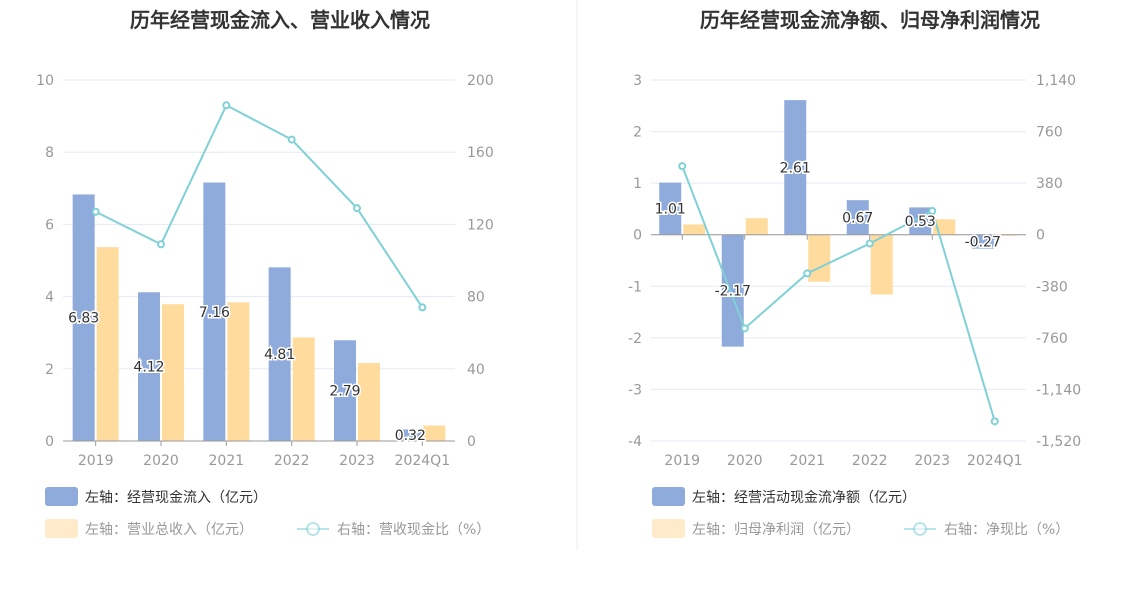 This screenshot has width=1148, height=589. What do you see at coordinates (49, 153) in the screenshot?
I see `left-tick-label: 8` at bounding box center [49, 153].